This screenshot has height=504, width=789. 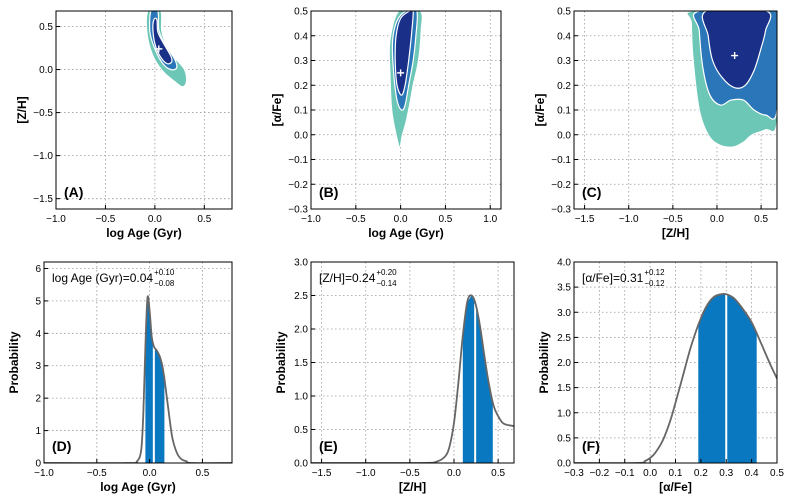 What do you see at coordinates (717, 219) in the screenshot?
I see `chart-c-xtick-label-3: 0.0` at bounding box center [717, 219].